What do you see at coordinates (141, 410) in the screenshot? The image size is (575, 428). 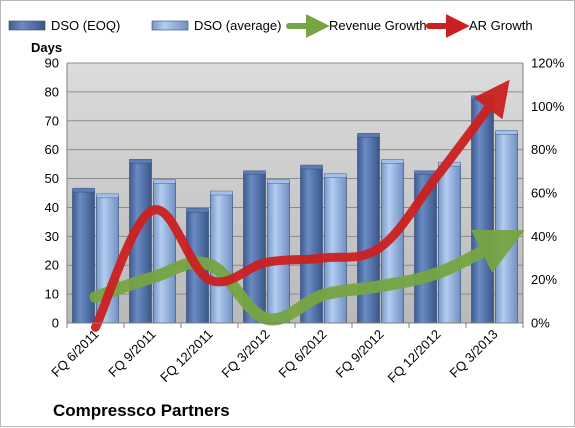 I see `company-name: Compressco Partners` at bounding box center [141, 410].